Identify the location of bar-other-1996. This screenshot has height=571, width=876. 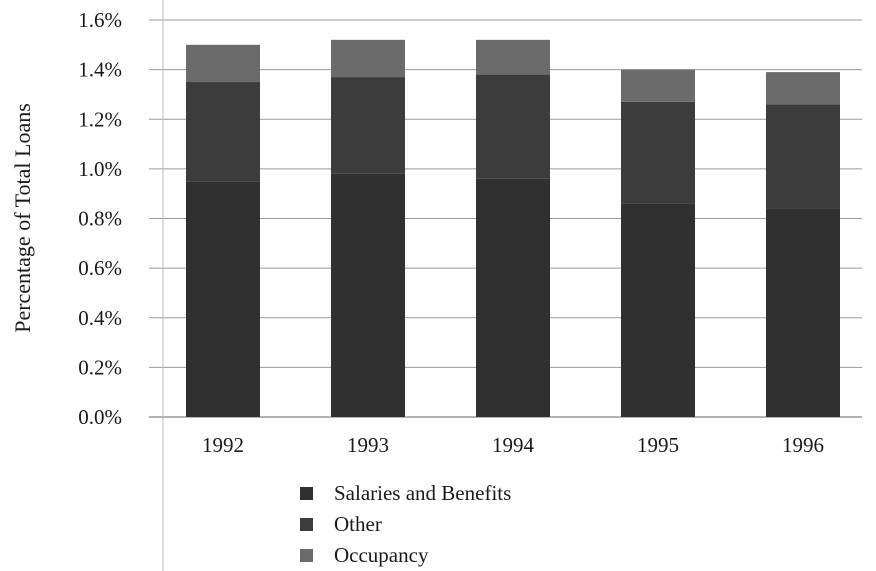
(803, 156).